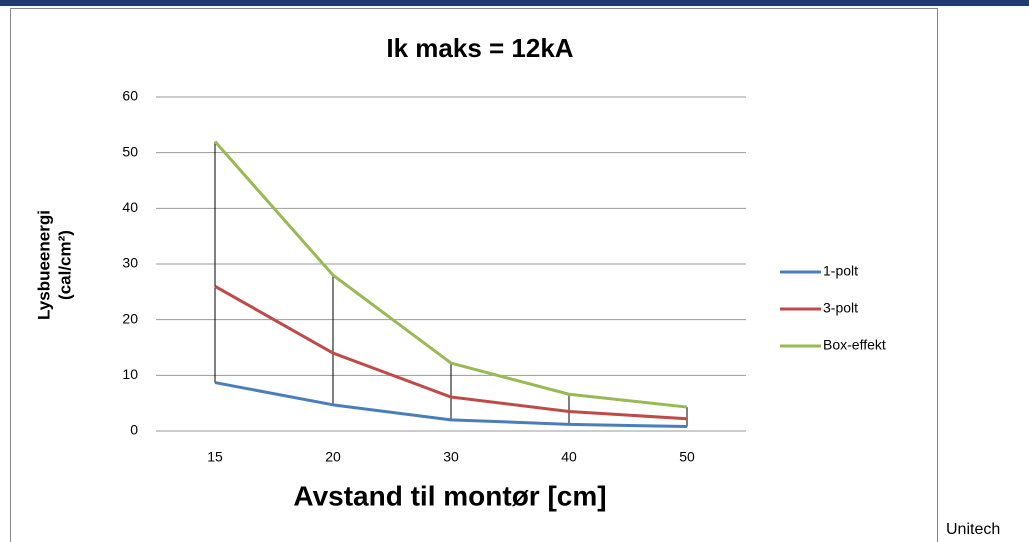 Image resolution: width=1029 pixels, height=542 pixels. What do you see at coordinates (479, 48) in the screenshot?
I see `chart-title: Ik maks = 12kA` at bounding box center [479, 48].